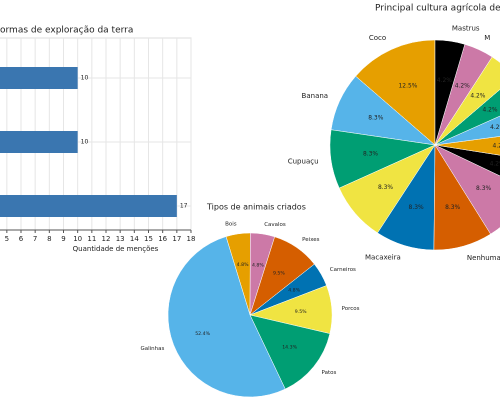 The width and height of the screenshot is (500, 400). What do you see at coordinates (377, 38) in the screenshot?
I see `slice-label: Coco` at bounding box center [377, 38].